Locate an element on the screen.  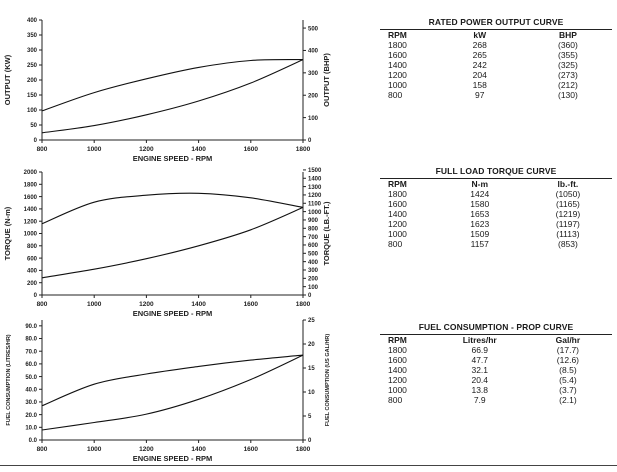
y2-tick-label: 5 is located at coordinates (310, 417).